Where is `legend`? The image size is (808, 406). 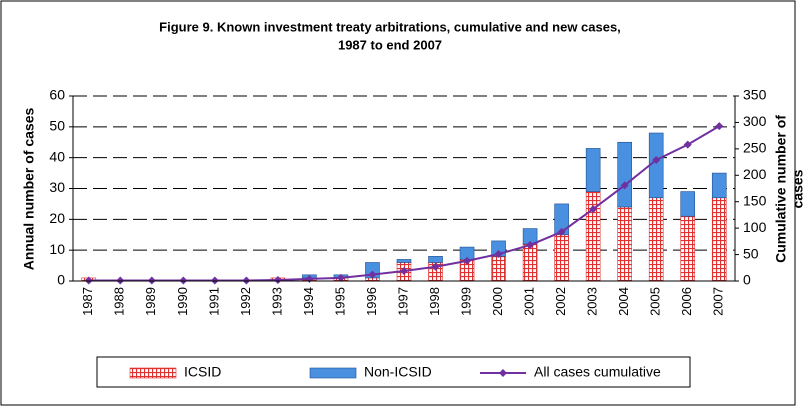
legend is located at coordinates (393, 372).